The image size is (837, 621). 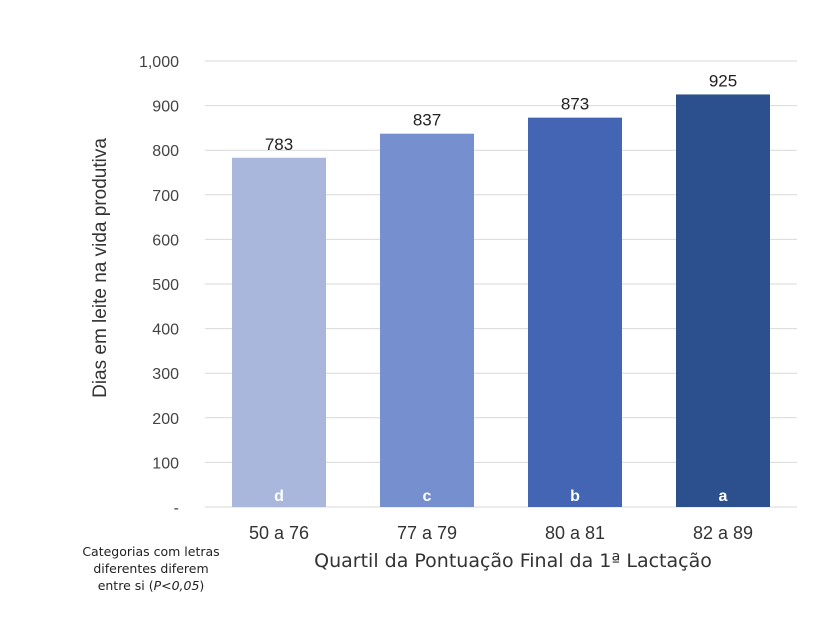 What do you see at coordinates (165, 330) in the screenshot?
I see `y-tick-label: 400` at bounding box center [165, 330].